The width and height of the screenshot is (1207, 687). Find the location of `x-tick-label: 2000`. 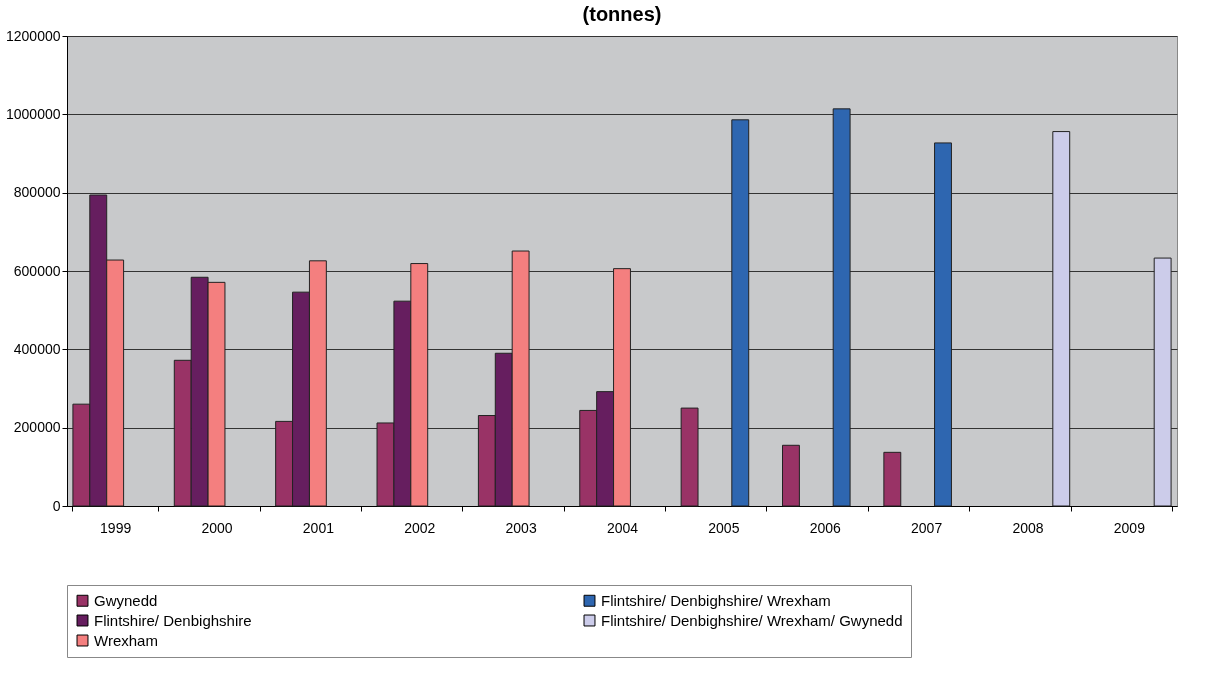

x-tick-label: 2000 is located at coordinates (217, 527).